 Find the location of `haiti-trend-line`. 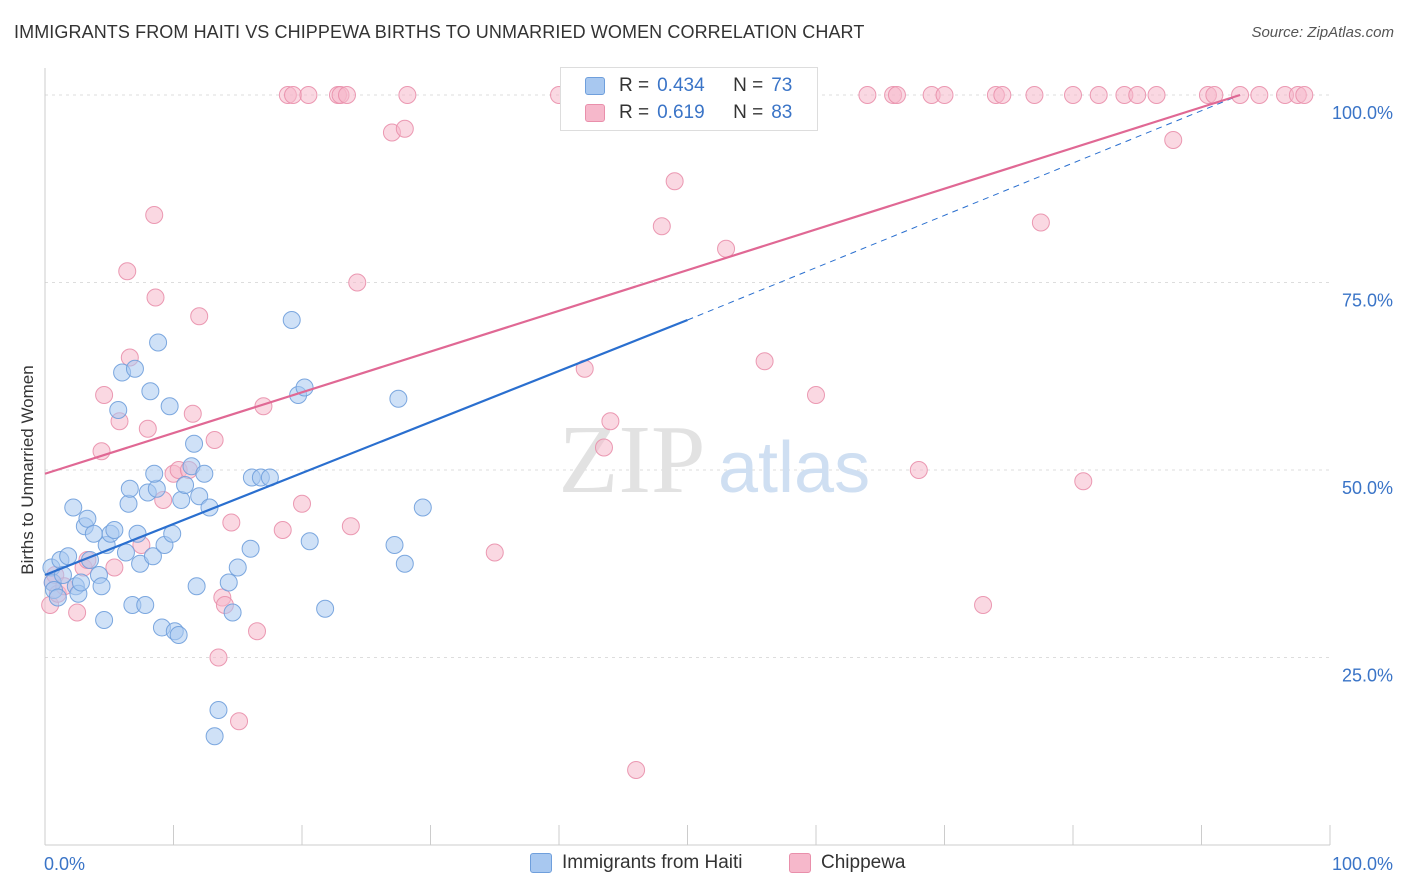

haiti-trend-line is located at coordinates (366, 447).